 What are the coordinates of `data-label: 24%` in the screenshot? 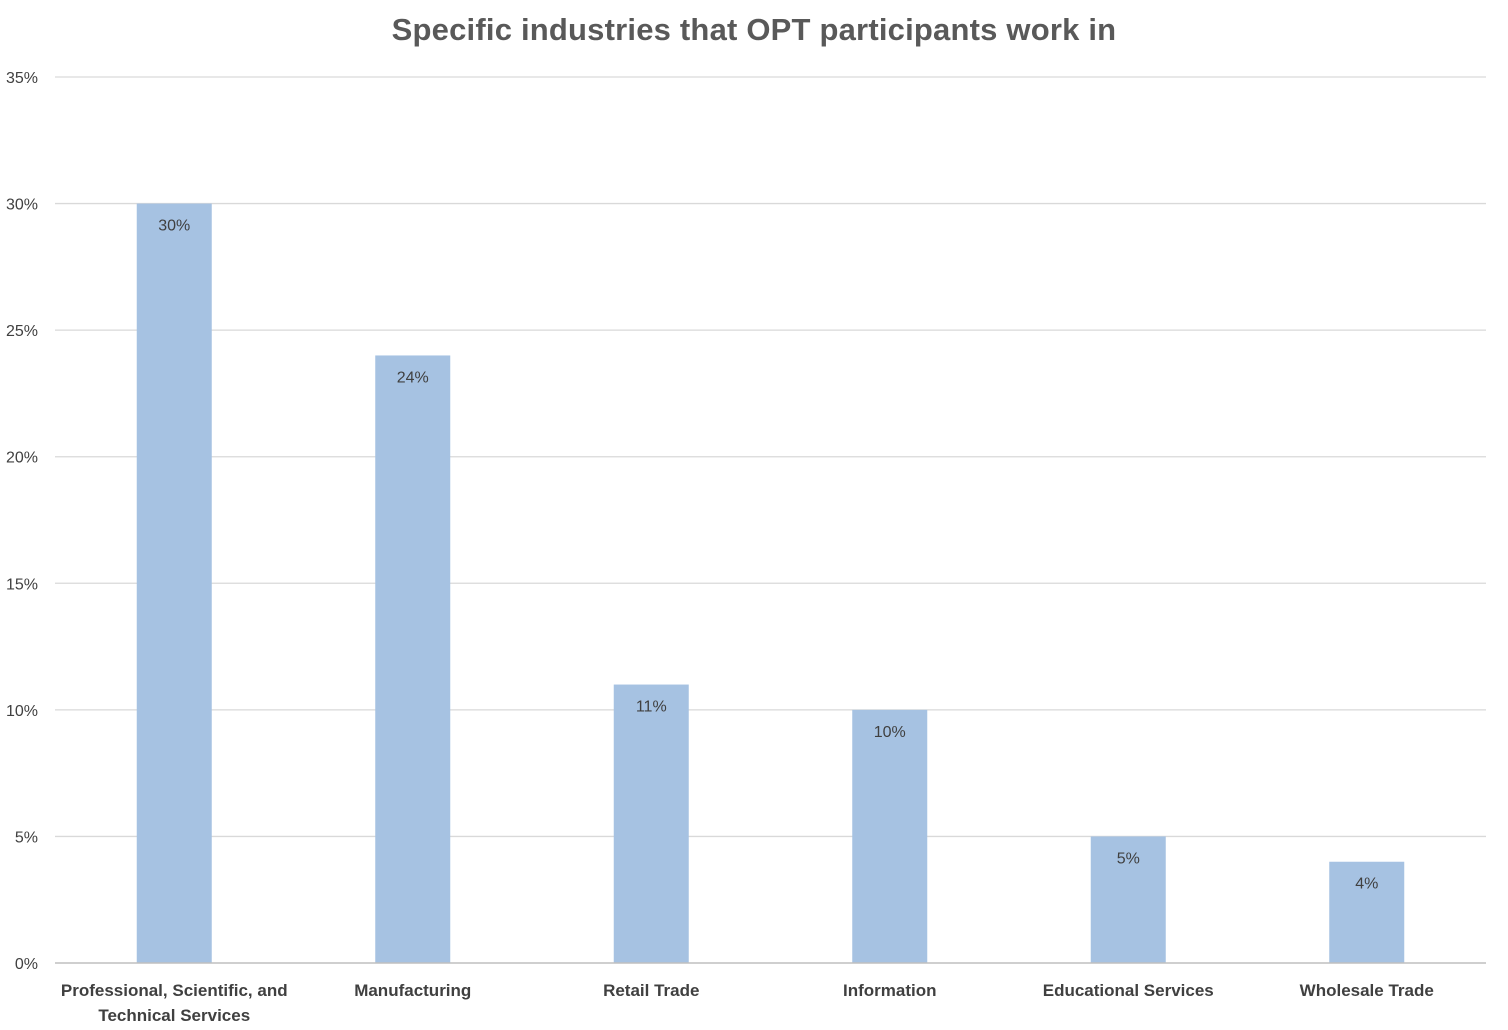 It's located at (413, 377).